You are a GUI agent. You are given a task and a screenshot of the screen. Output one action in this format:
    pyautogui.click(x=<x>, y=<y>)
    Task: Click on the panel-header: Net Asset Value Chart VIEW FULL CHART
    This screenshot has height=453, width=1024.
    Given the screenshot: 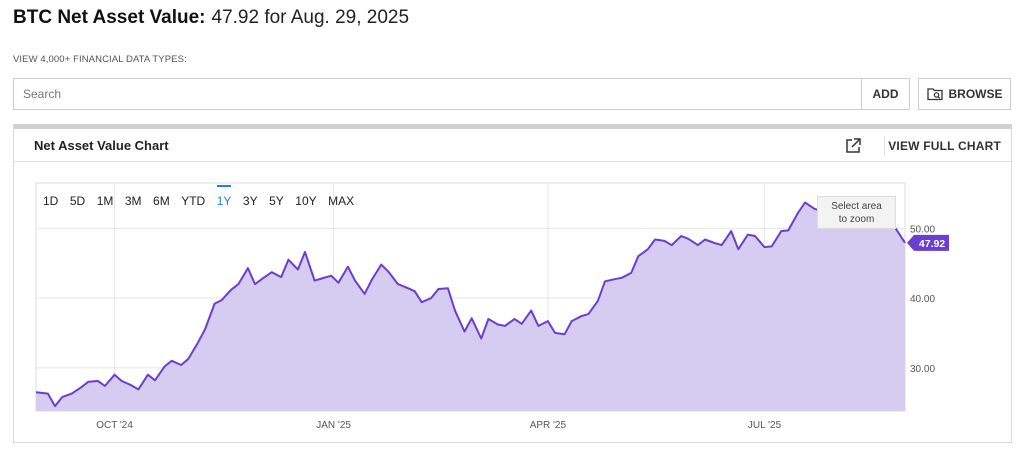 What is the action you would take?
    pyautogui.click(x=512, y=145)
    